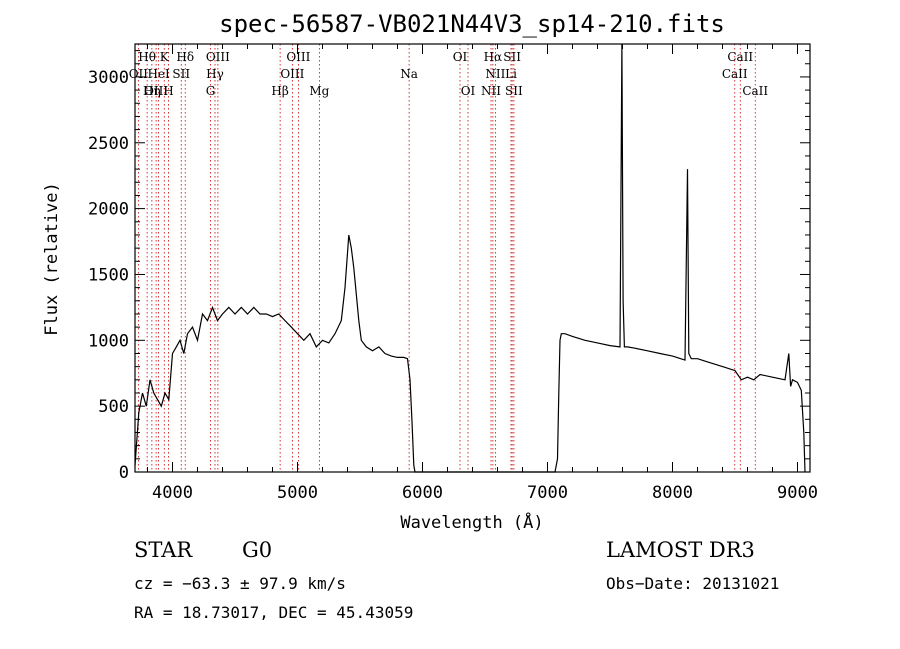 This screenshot has width=900, height=649. I want to click on line-label: K, so click(165, 57).